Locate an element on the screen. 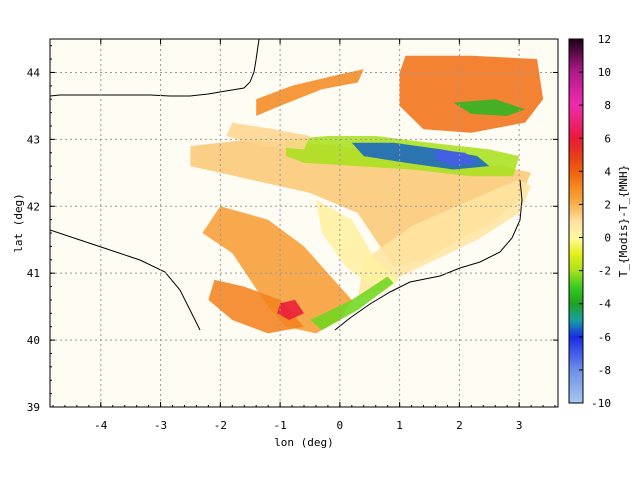  region-iberian-range is located at coordinates (277, 270).